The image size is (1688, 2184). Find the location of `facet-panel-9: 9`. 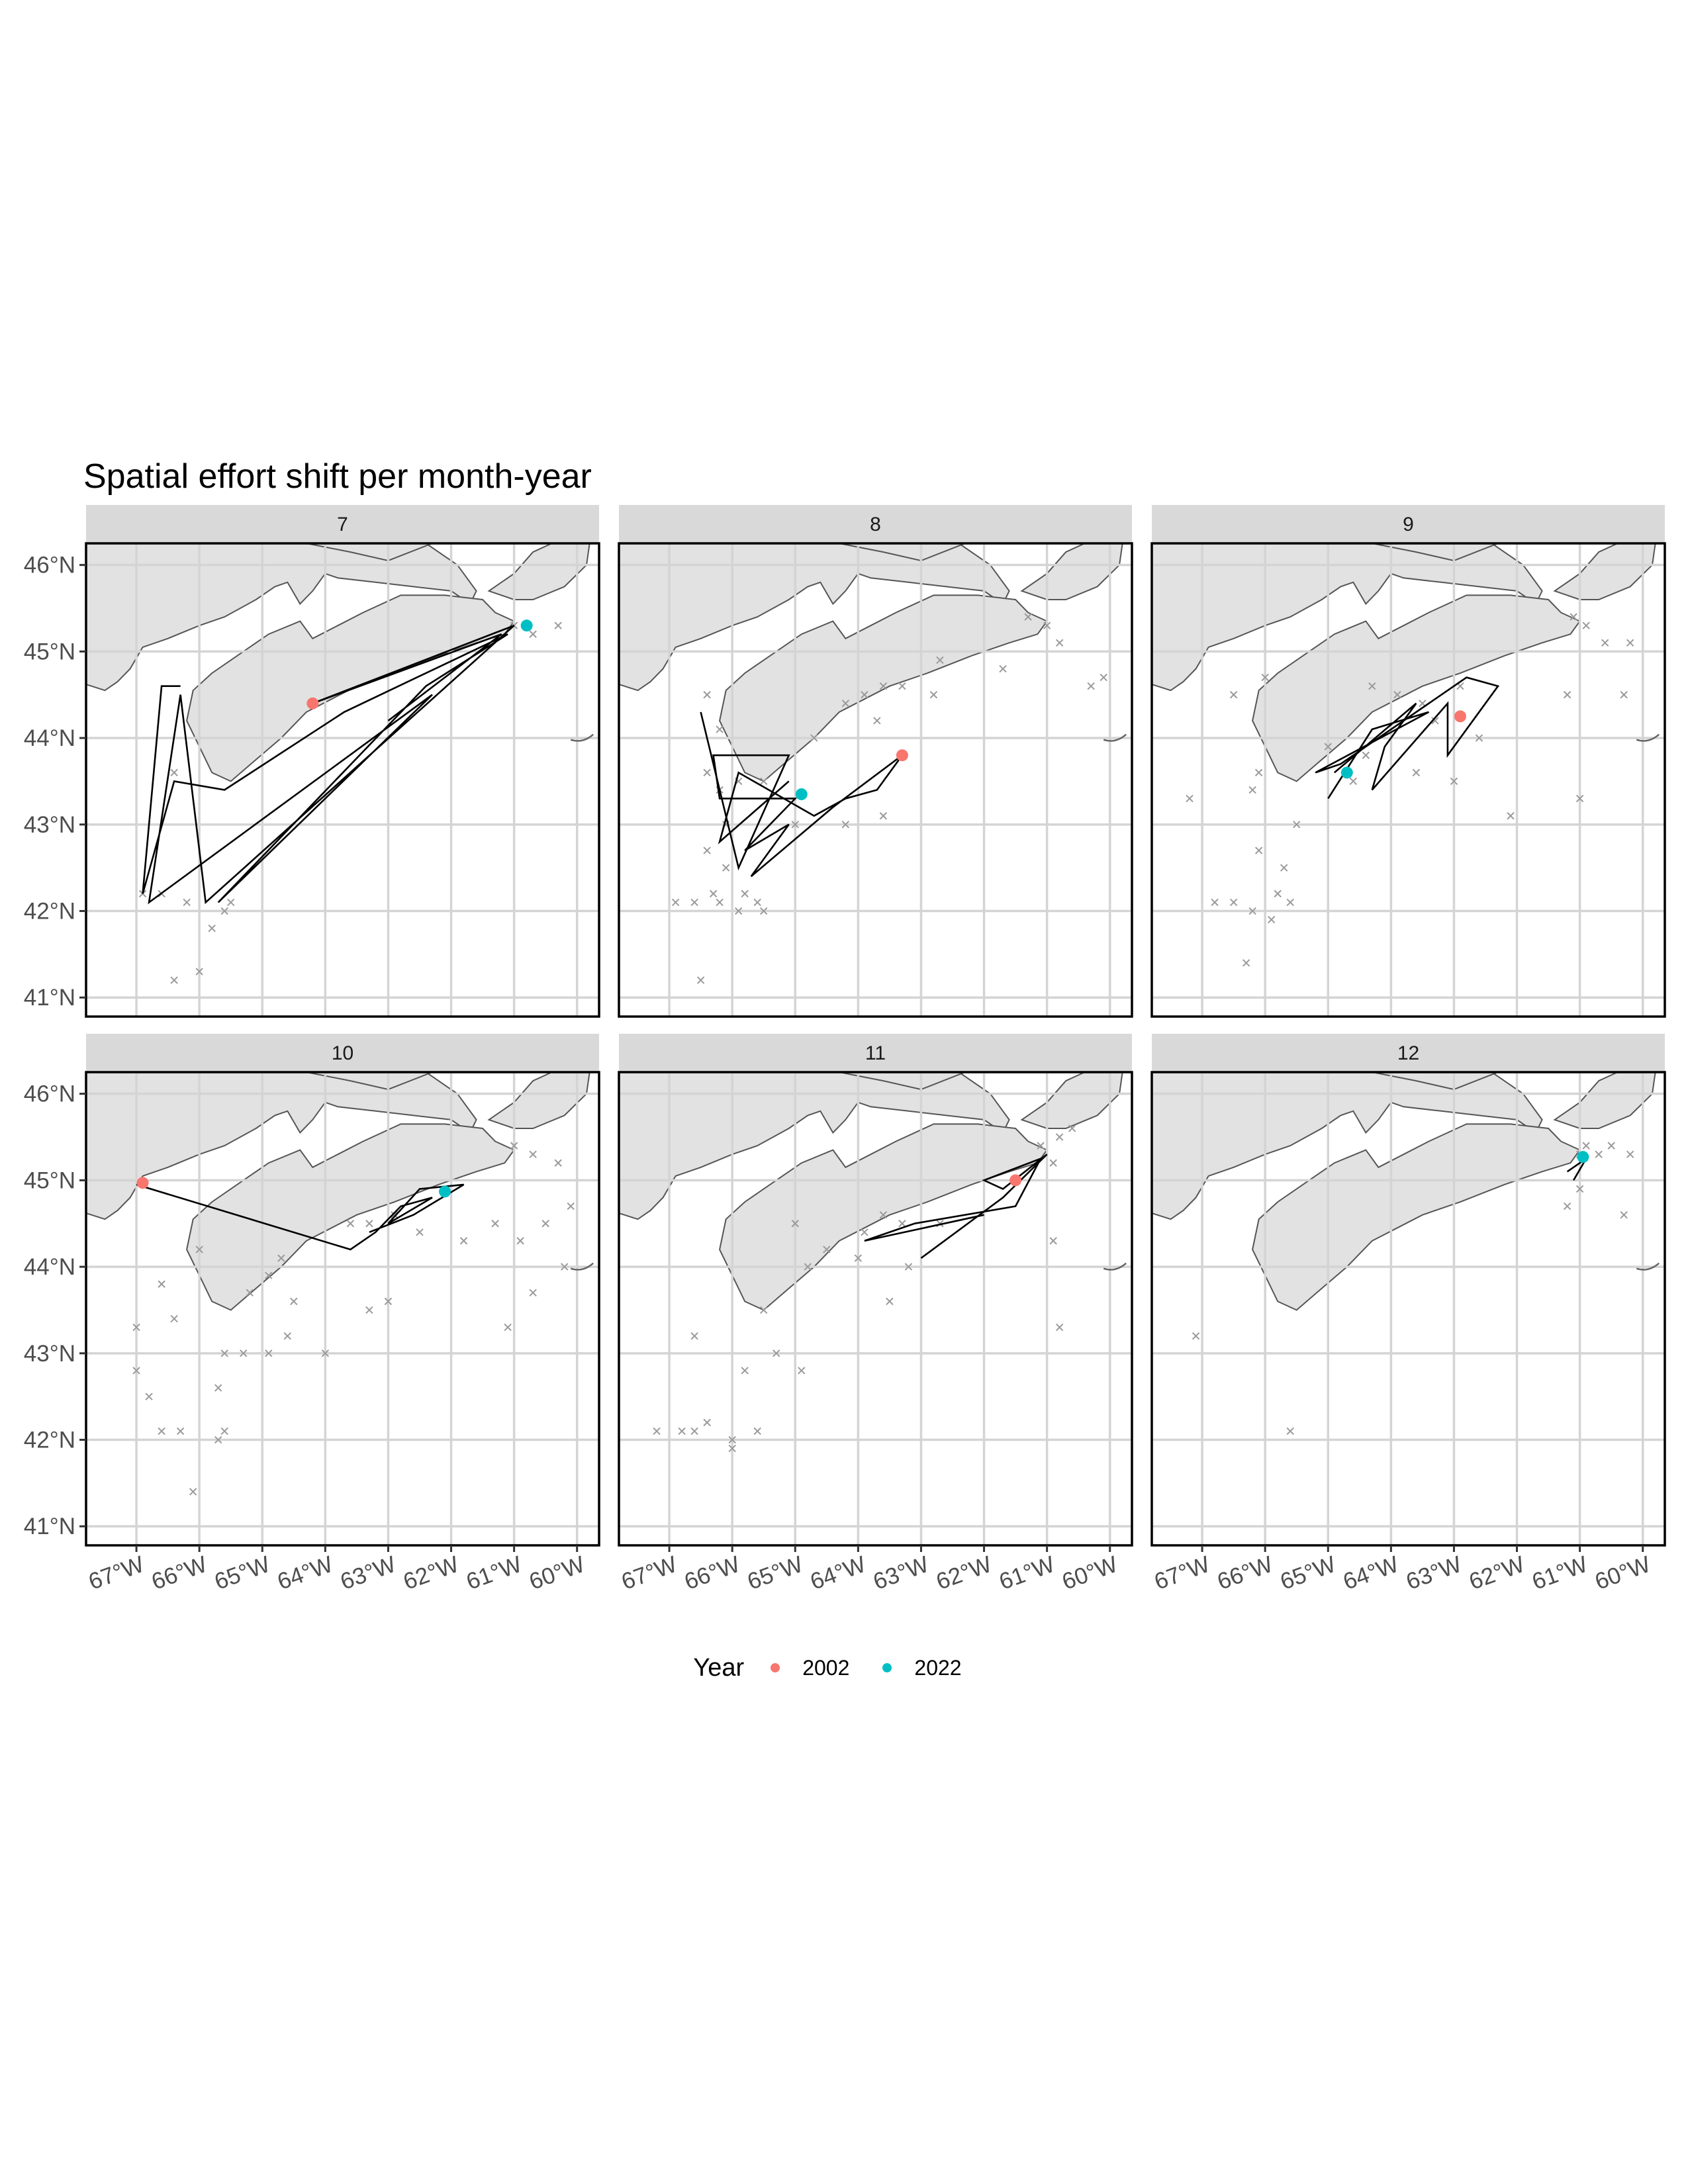

facet-panel-9: 9 is located at coordinates (1408, 761).